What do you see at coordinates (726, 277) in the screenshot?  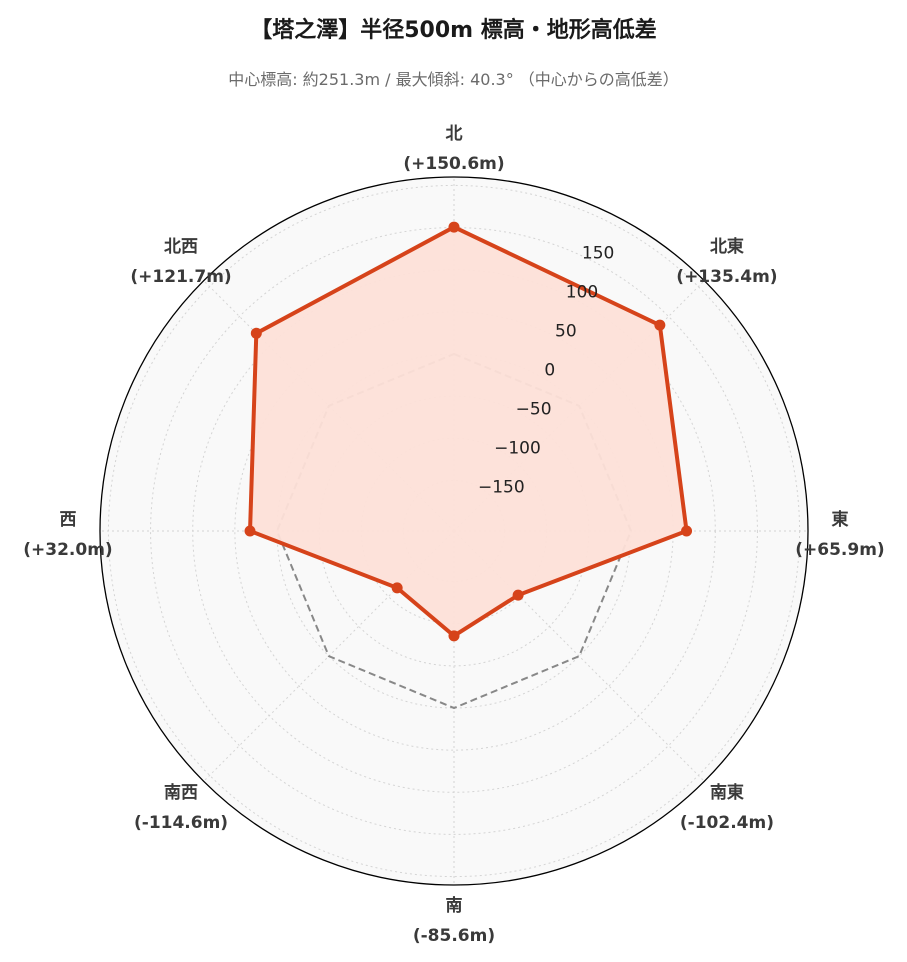 I see `direction-value-label: (+135.4m)` at bounding box center [726, 277].